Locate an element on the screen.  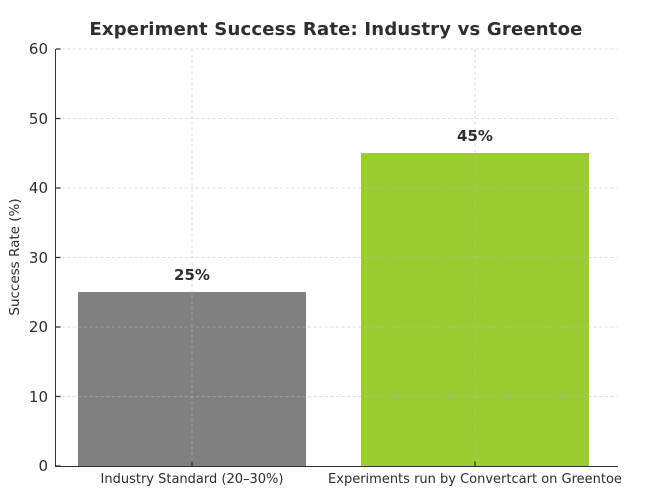
bar-value-label: 45% is located at coordinates (475, 136).